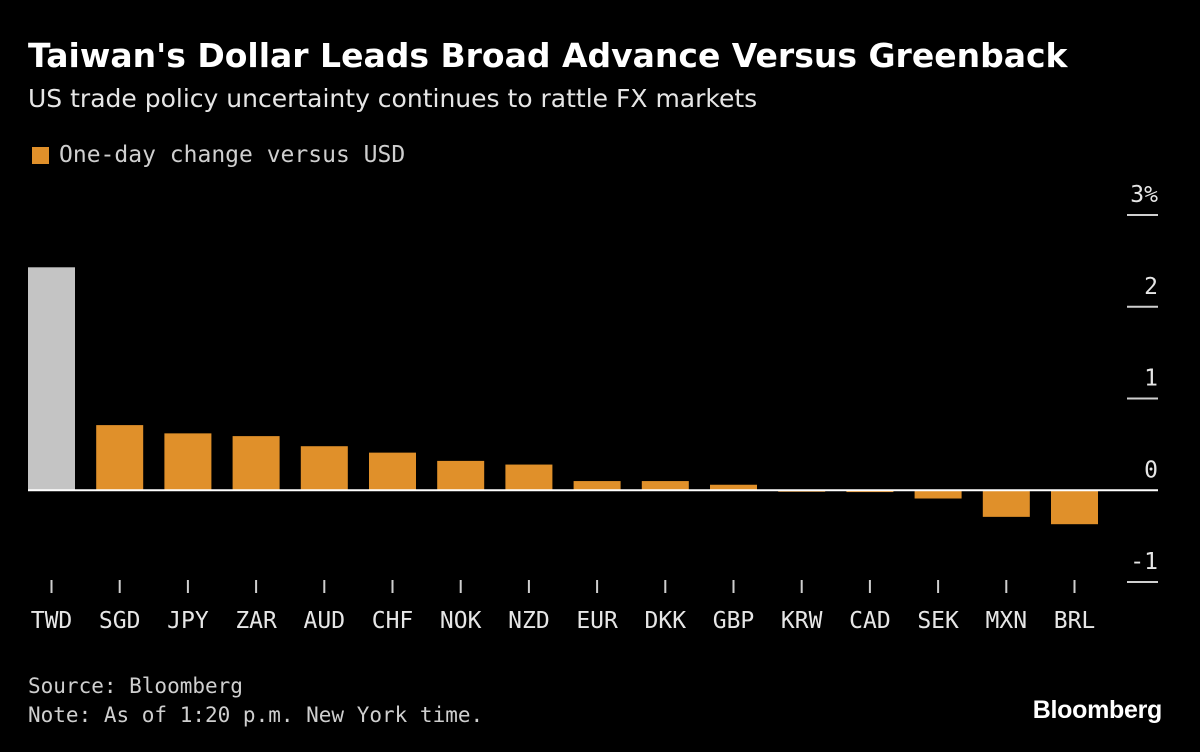  I want to click on bar-sgd, so click(120, 458).